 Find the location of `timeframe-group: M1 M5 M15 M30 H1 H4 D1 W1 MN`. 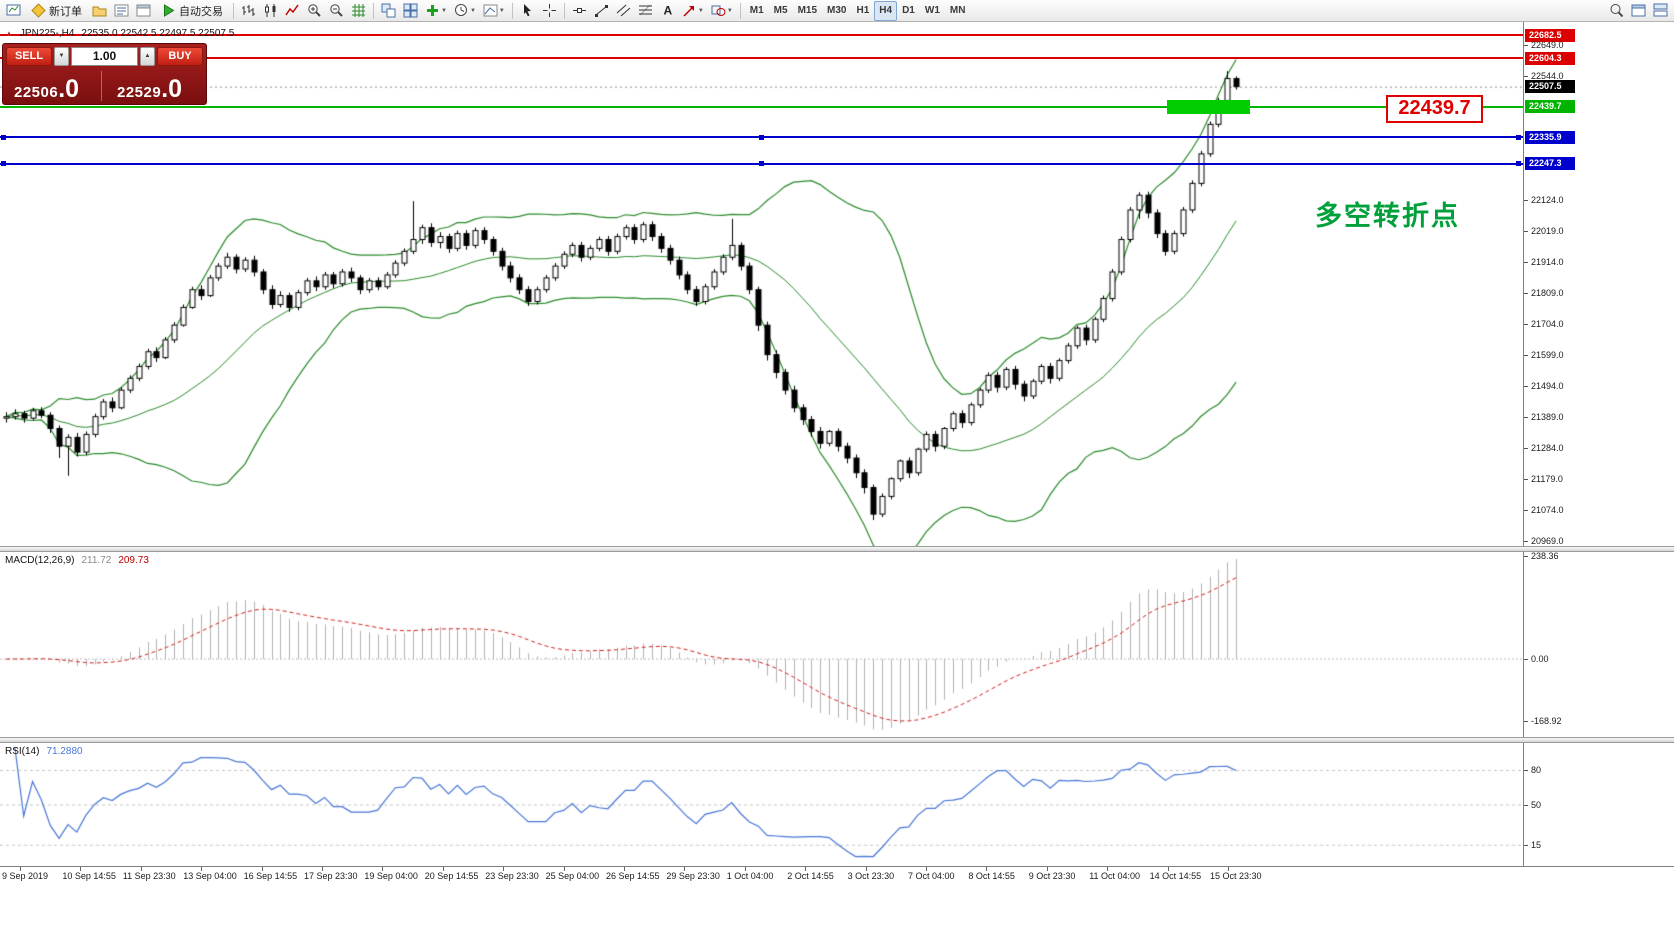

timeframe-group: M1 M5 M15 M30 H1 H4 D1 W1 MN is located at coordinates (858, 10).